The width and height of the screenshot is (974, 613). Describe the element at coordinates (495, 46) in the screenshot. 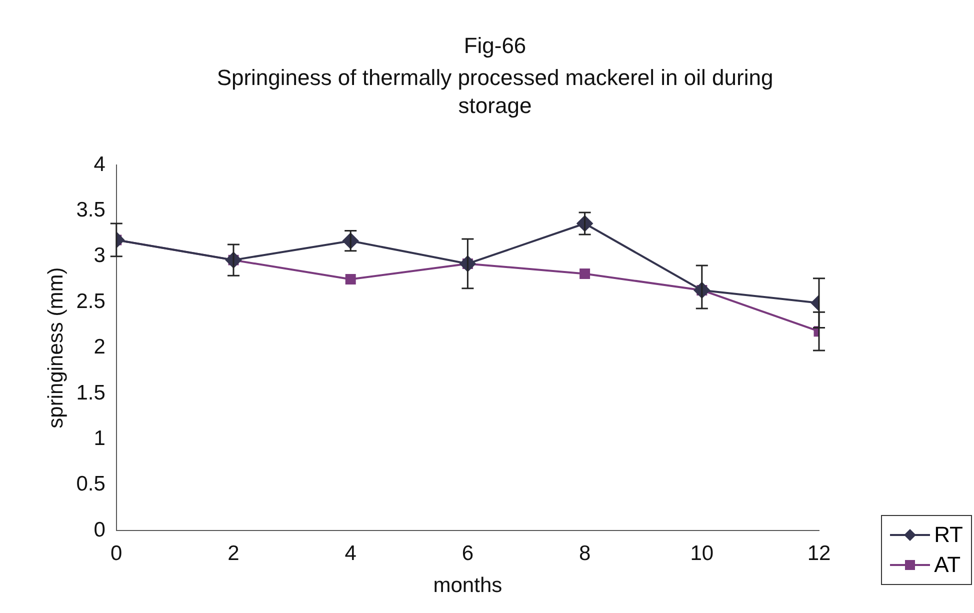

I see `chart-title: Fig-66` at that location.